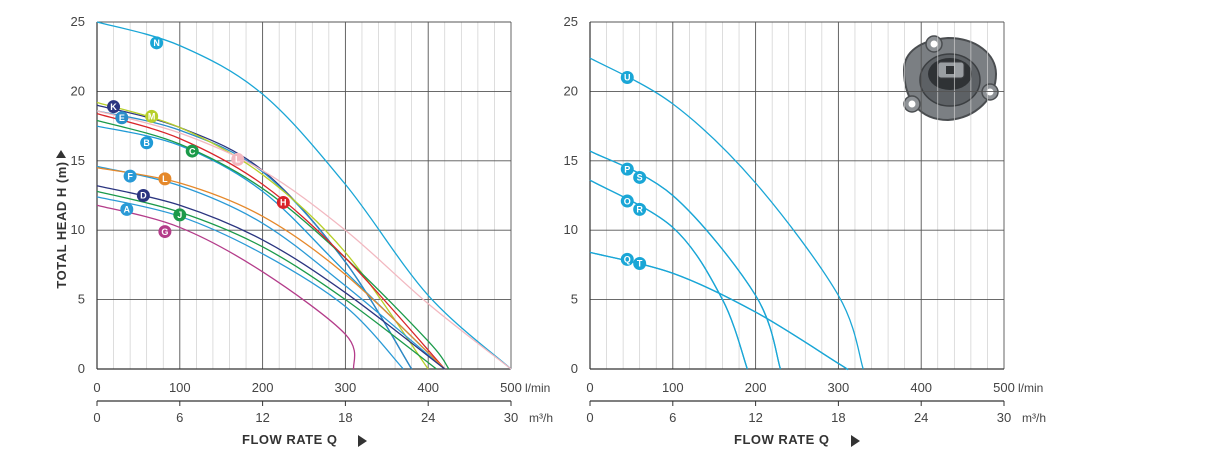 This screenshot has width=1210, height=471. I want to click on right-y-tick-label: 10, so click(571, 229).